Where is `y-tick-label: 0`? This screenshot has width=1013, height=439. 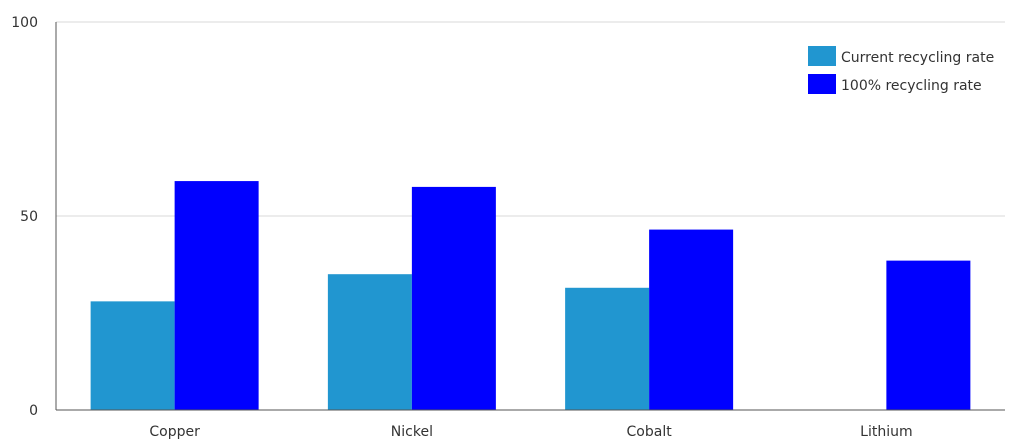
y-tick-label: 0 is located at coordinates (33, 411).